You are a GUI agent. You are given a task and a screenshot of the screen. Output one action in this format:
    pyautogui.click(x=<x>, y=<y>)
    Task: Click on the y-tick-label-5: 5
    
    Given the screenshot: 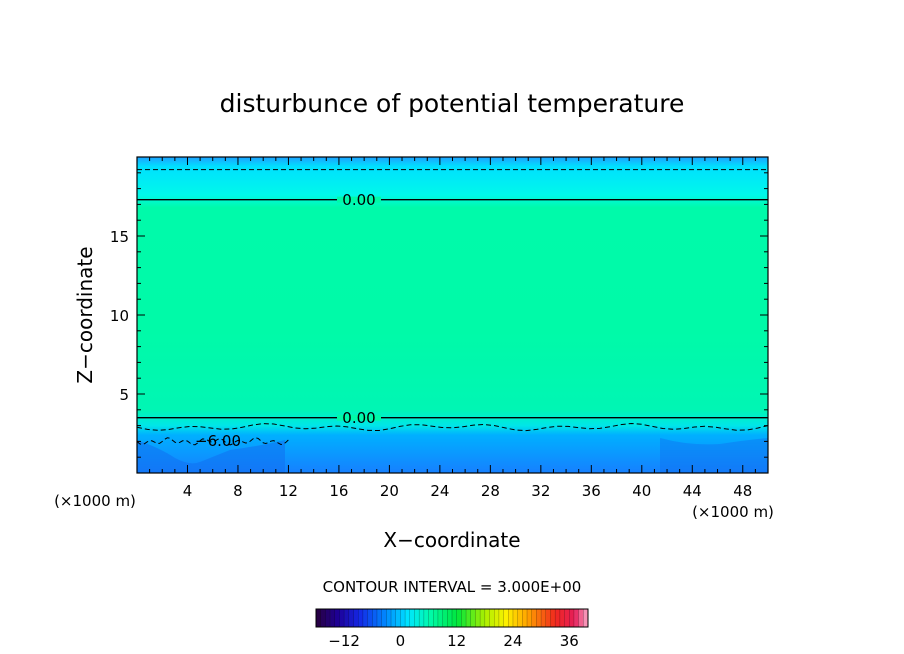 What is the action you would take?
    pyautogui.click(x=124, y=395)
    